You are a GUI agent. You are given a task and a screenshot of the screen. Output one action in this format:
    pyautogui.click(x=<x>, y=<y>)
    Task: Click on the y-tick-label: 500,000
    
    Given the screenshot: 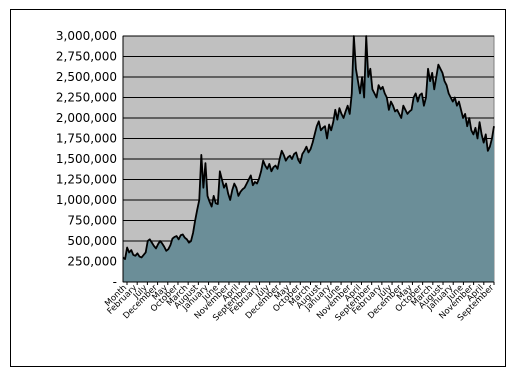 What is the action you would take?
    pyautogui.click(x=92, y=241)
    